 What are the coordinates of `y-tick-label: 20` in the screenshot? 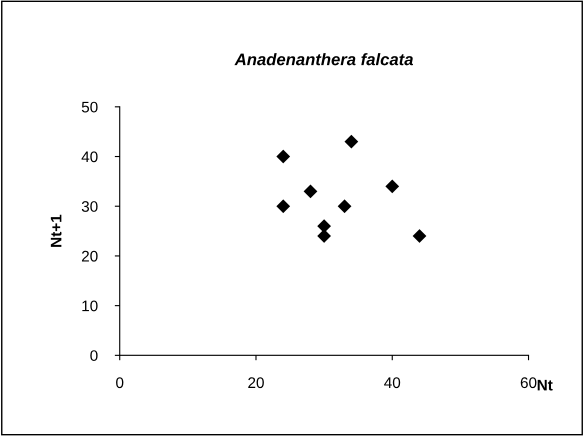 It's located at (90, 256).